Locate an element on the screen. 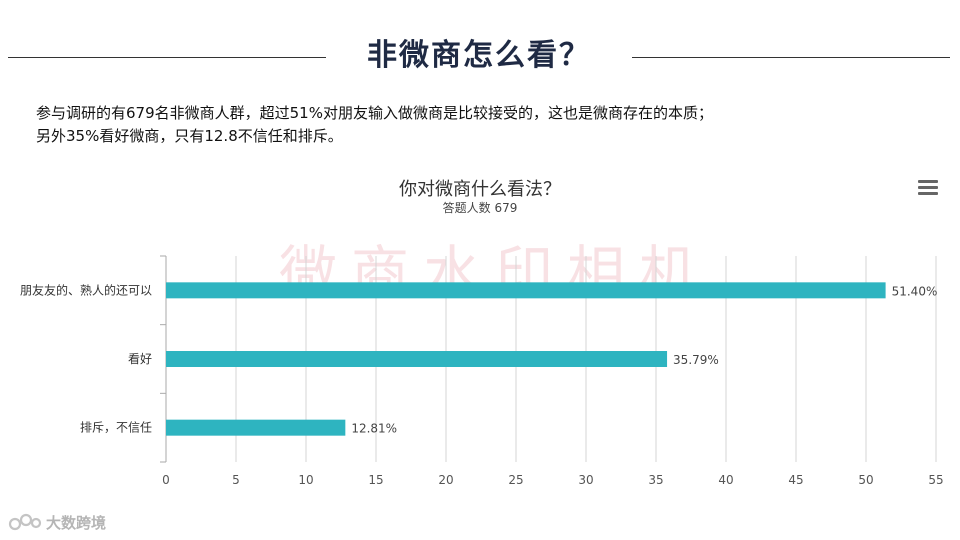 The height and width of the screenshot is (540, 960). value-label: 12.81% is located at coordinates (374, 429).